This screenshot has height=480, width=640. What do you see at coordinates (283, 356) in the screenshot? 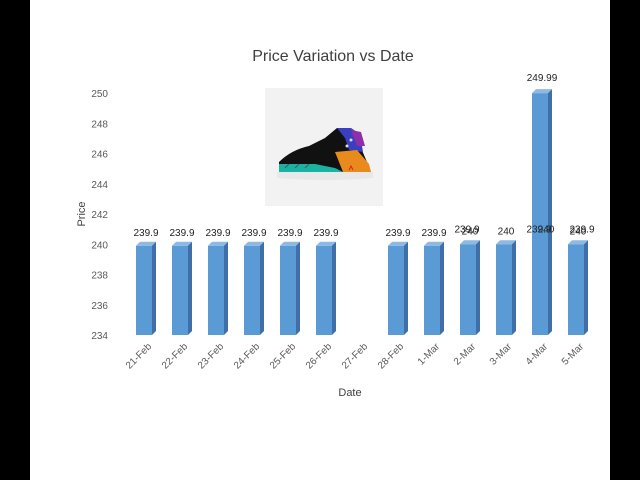
I see `x-tick-label: 25-Feb` at bounding box center [283, 356].